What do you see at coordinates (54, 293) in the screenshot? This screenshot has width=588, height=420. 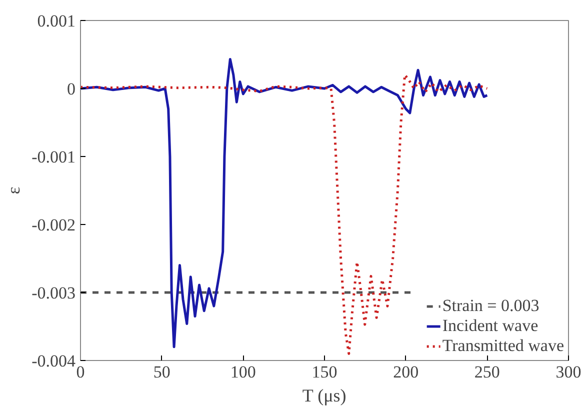 I see `y-tick-label: -0.003` at bounding box center [54, 293].